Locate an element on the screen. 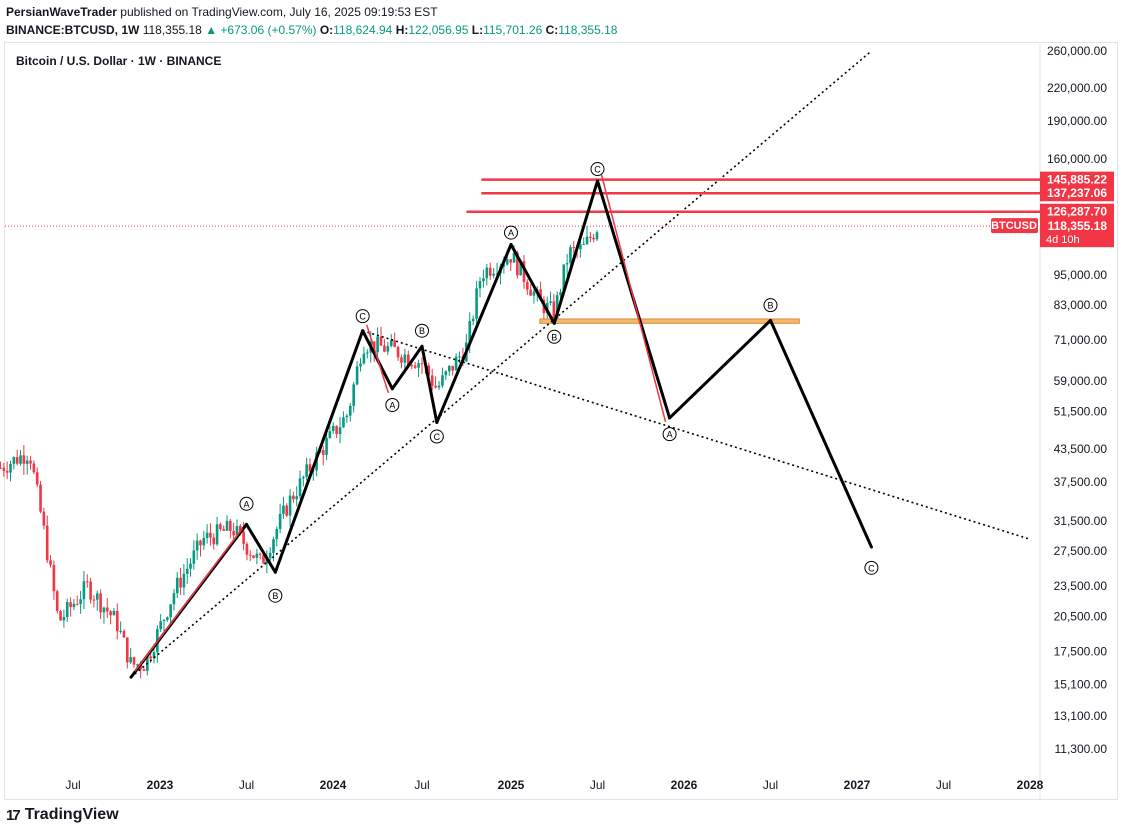 Image resolution: width=1126 pixels, height=835 pixels. price-change: ▲ +673.06 (+0.57%) is located at coordinates (261, 30).